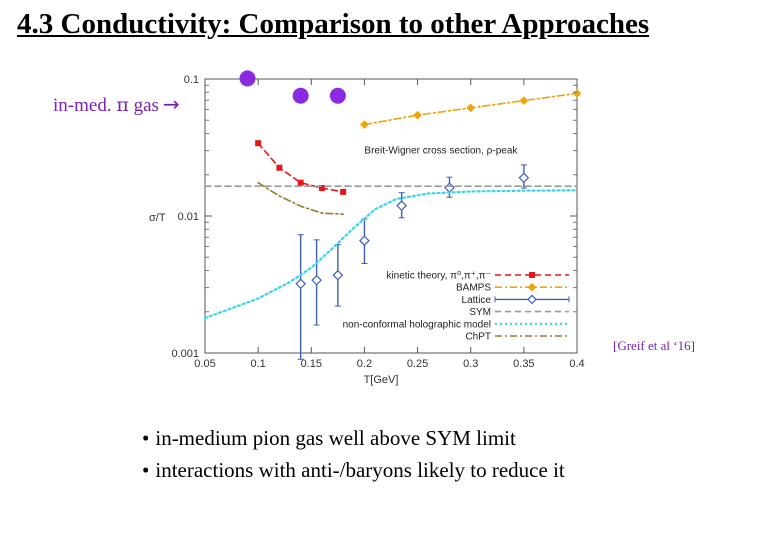 This screenshot has width=780, height=540. What do you see at coordinates (311, 364) in the screenshot?
I see `x-tick-label: 0.15` at bounding box center [311, 364].